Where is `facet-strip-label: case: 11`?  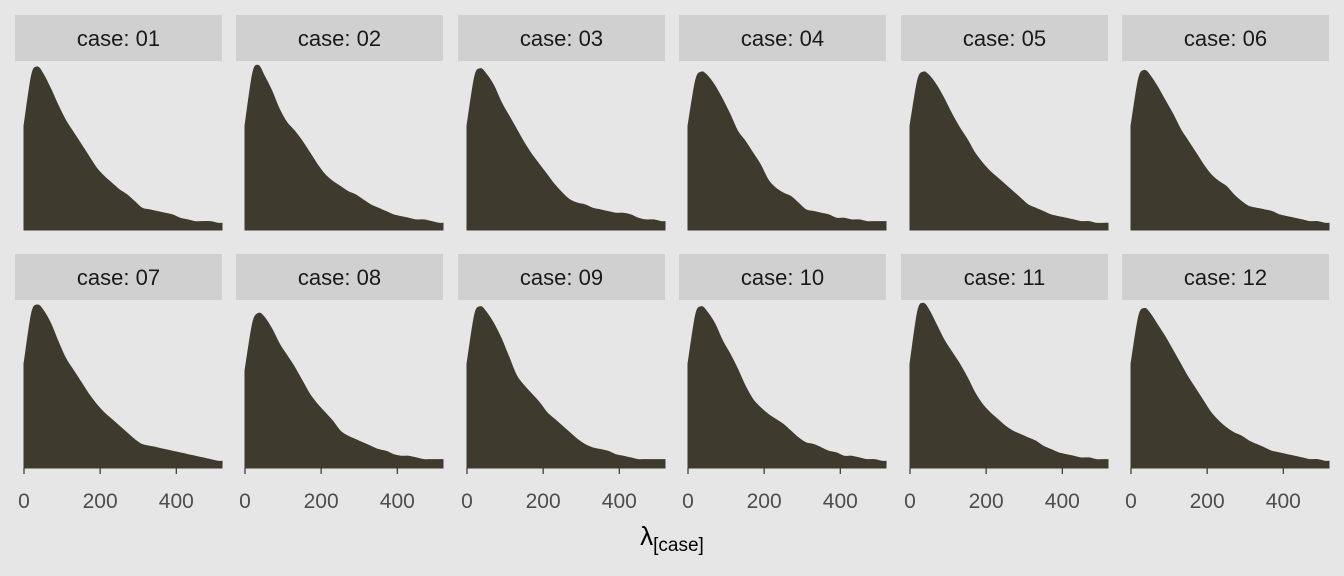
facet-strip-label: case: 11 is located at coordinates (1005, 277).